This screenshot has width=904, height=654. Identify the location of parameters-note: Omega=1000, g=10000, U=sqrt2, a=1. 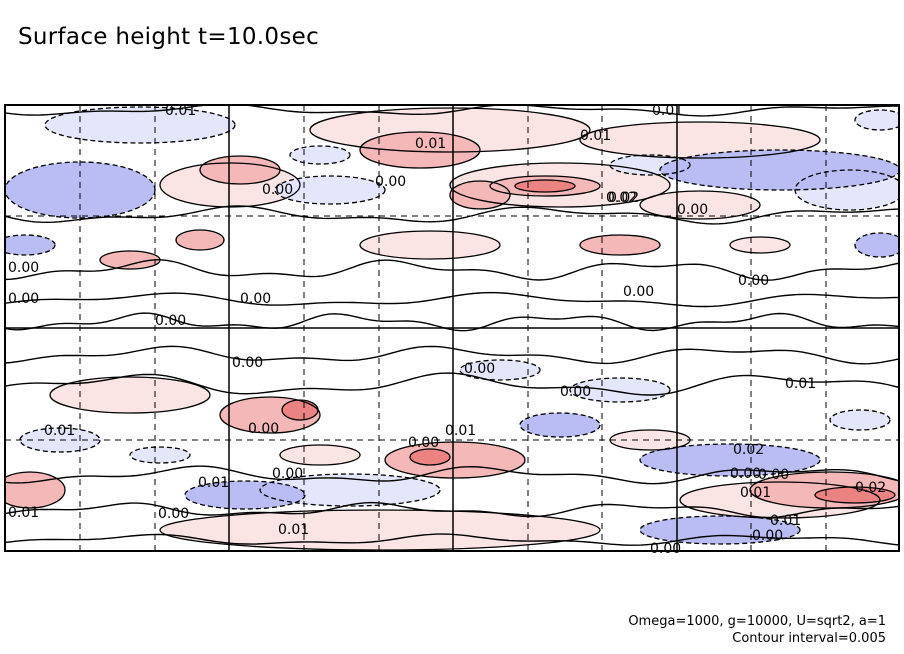
(757, 621).